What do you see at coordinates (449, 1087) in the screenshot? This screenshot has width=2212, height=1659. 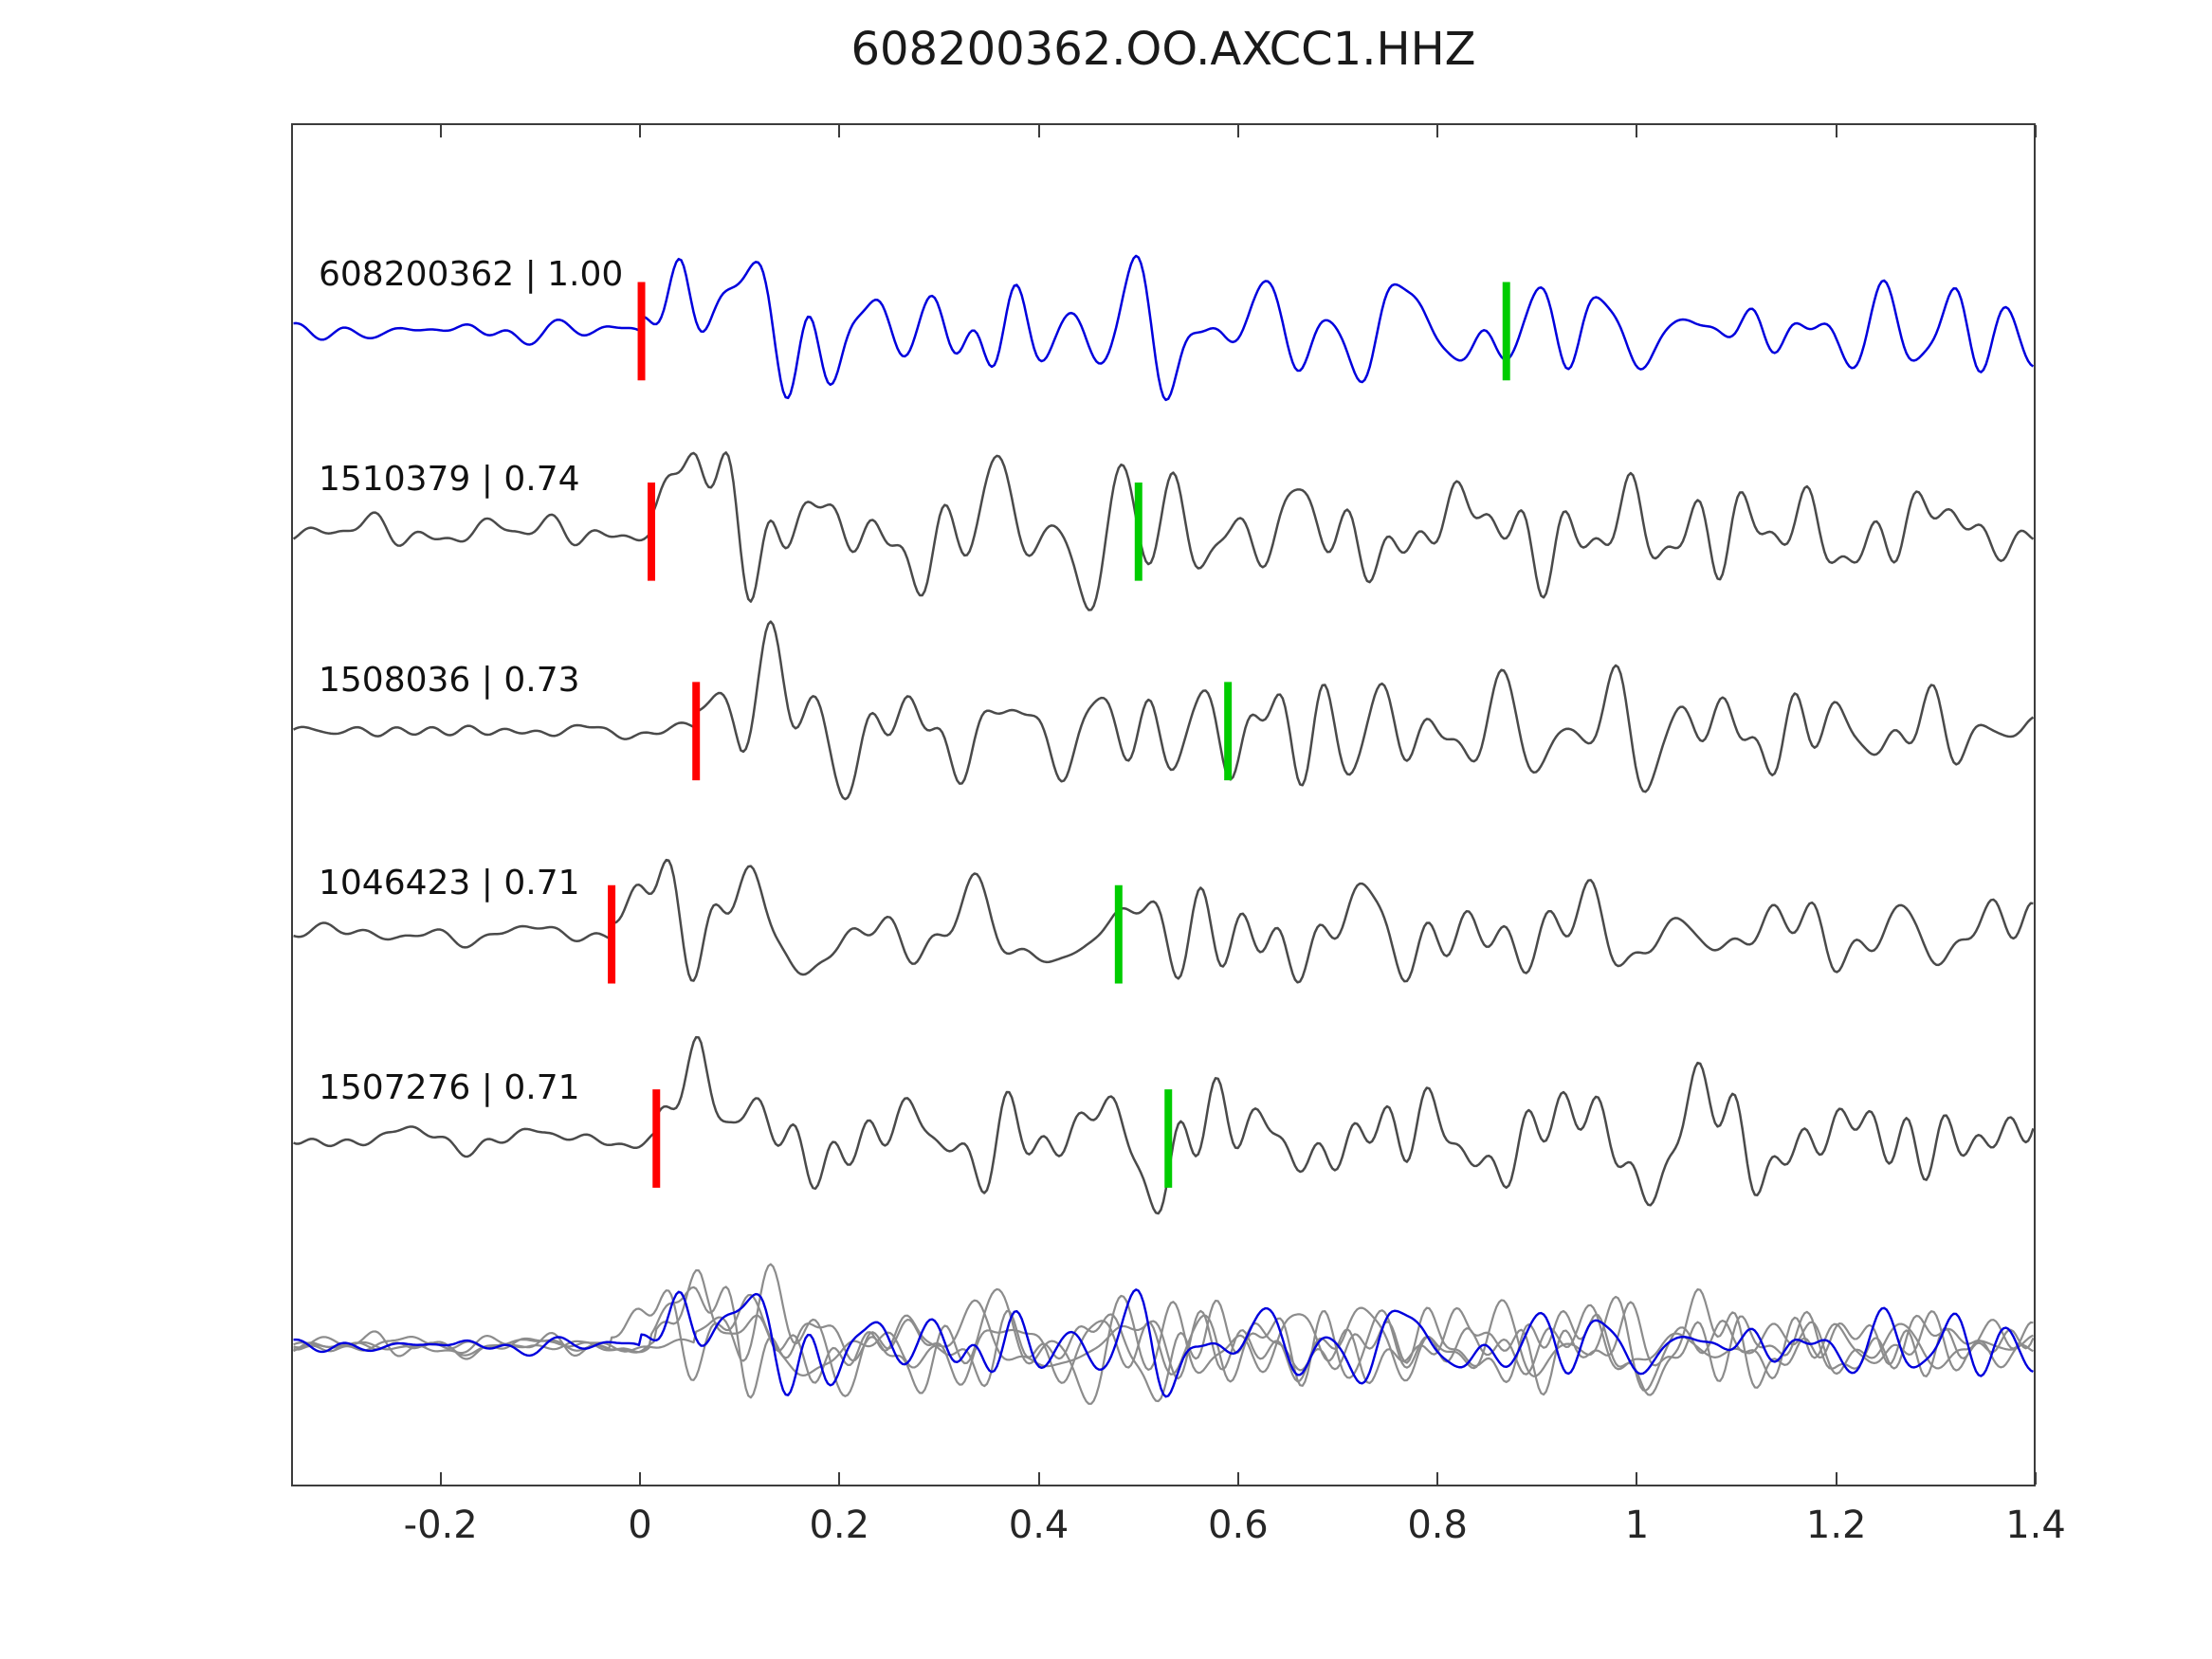 I see `trace-label-1507276: 1507276 | 0.71` at bounding box center [449, 1087].